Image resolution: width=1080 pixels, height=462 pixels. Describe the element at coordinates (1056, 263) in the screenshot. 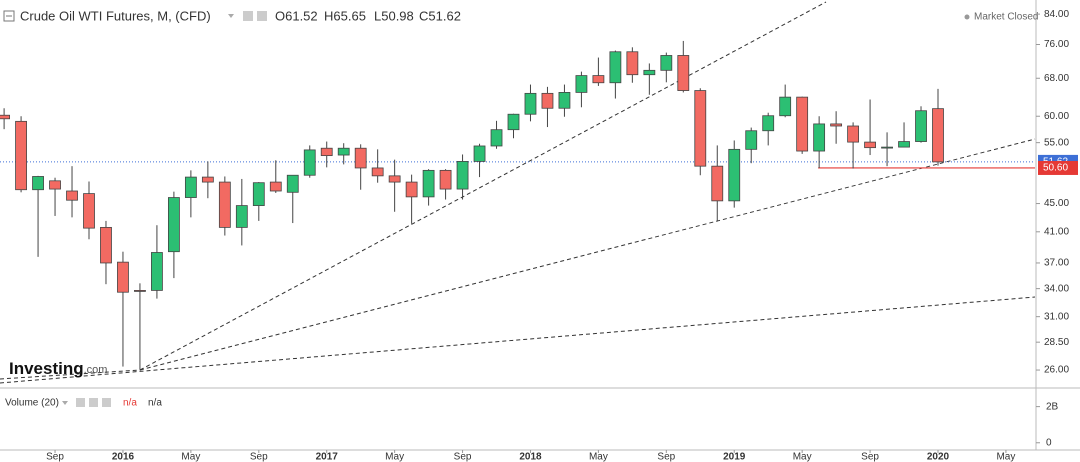

I see `y-tick-label: 37.00` at that location.